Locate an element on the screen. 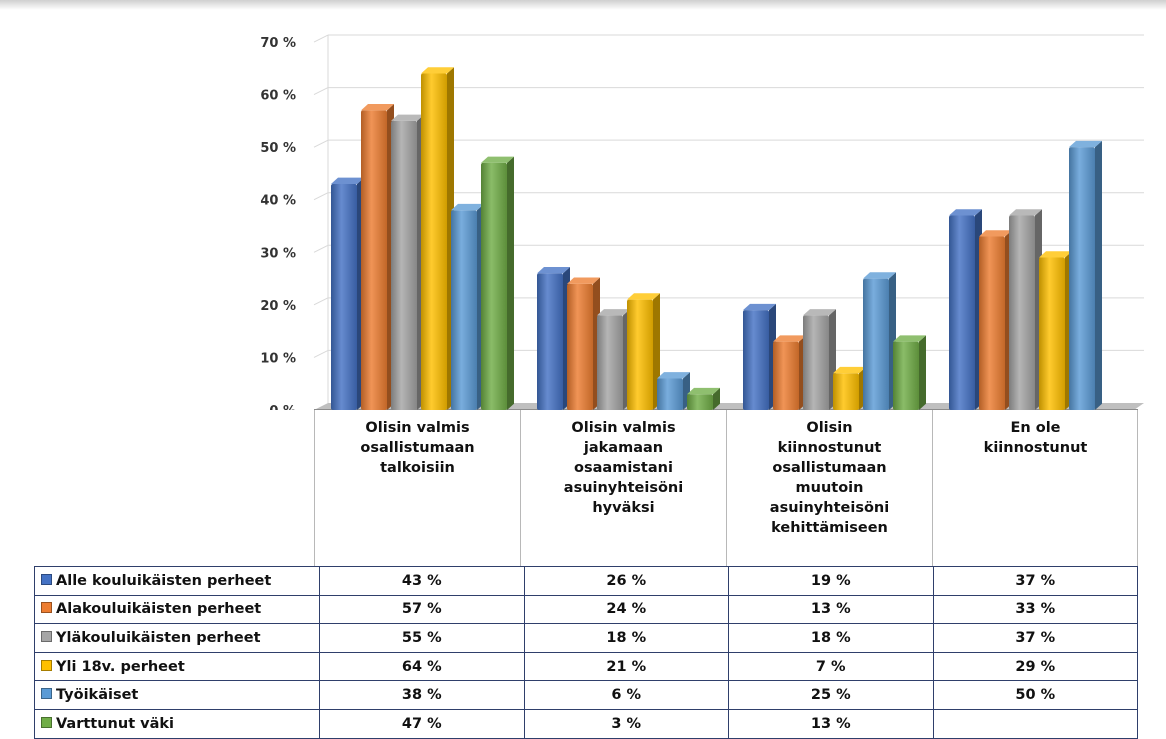 Image resolution: width=1166 pixels, height=739 pixels. y-axis-ticks: 0 % 10 % 20 % 30 % 40 % 50 % 60 % 70 % is located at coordinates (278, 223).